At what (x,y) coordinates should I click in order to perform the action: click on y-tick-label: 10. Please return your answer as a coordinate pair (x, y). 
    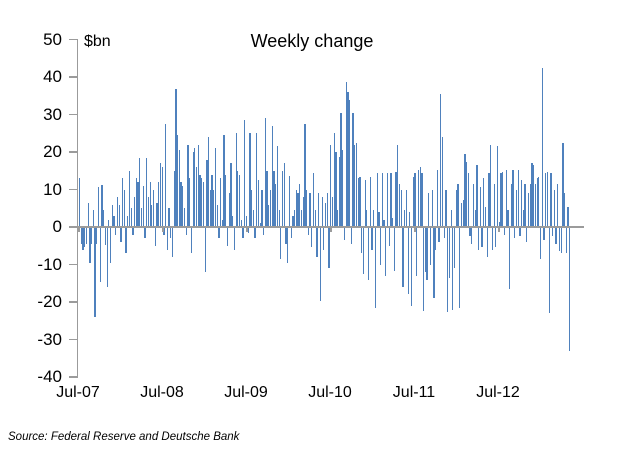
    Looking at the image, I should click on (52, 189).